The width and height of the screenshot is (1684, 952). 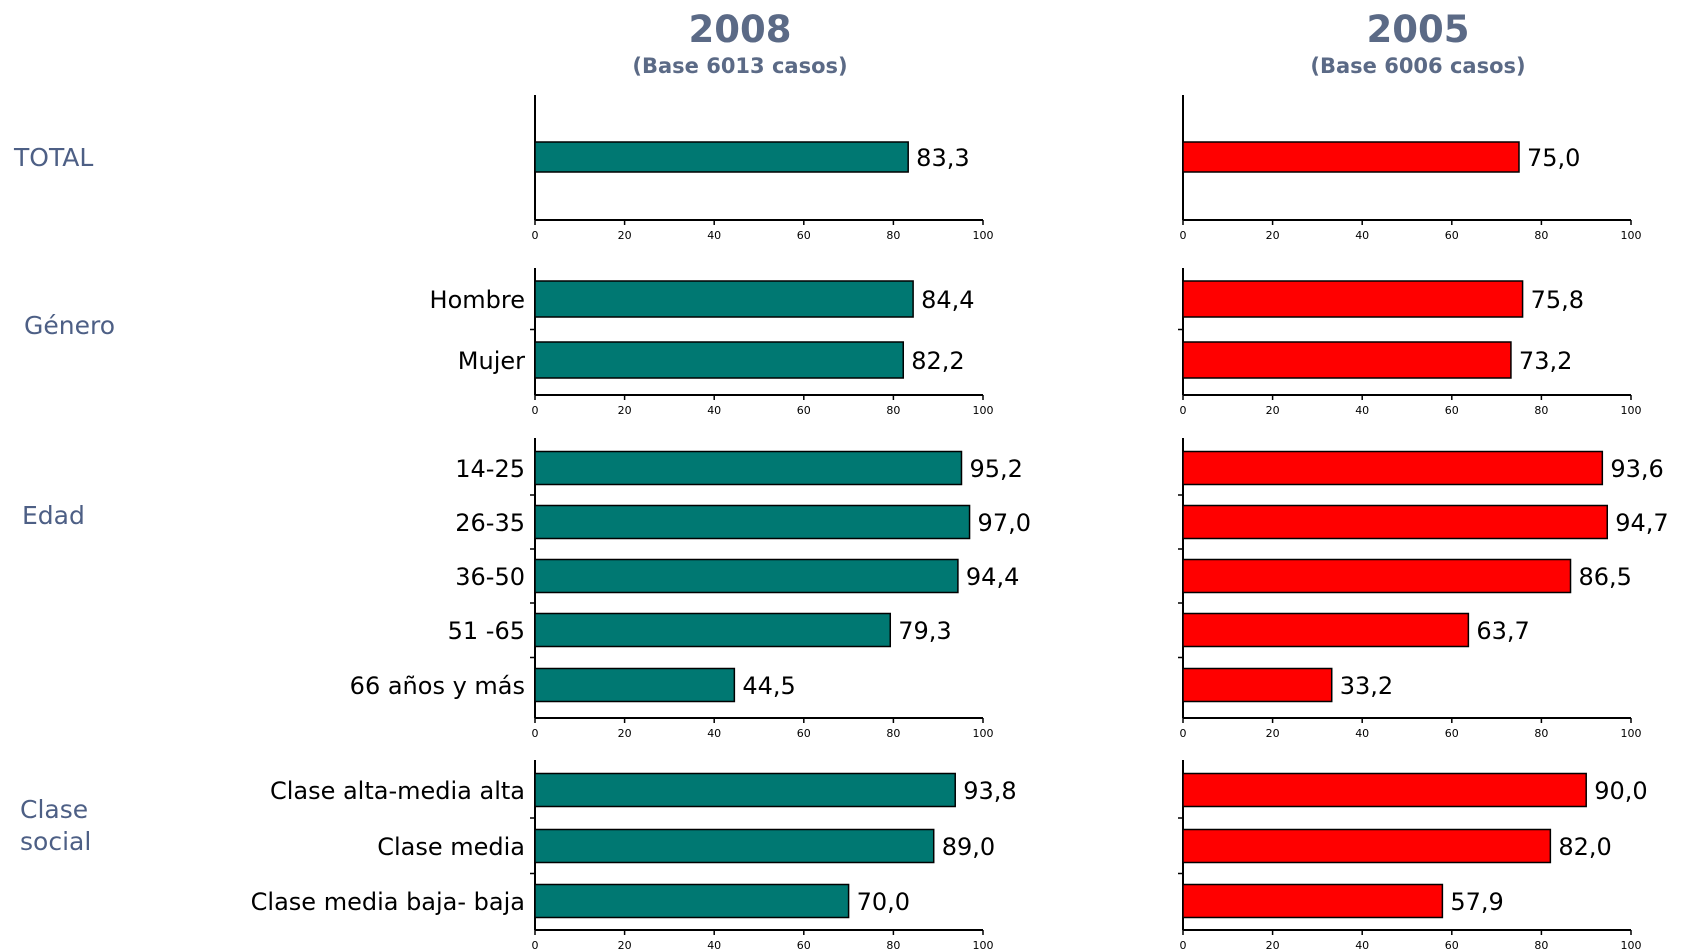 What do you see at coordinates (1605, 577) in the screenshot?
I see `bar-value-label: 86,5` at bounding box center [1605, 577].